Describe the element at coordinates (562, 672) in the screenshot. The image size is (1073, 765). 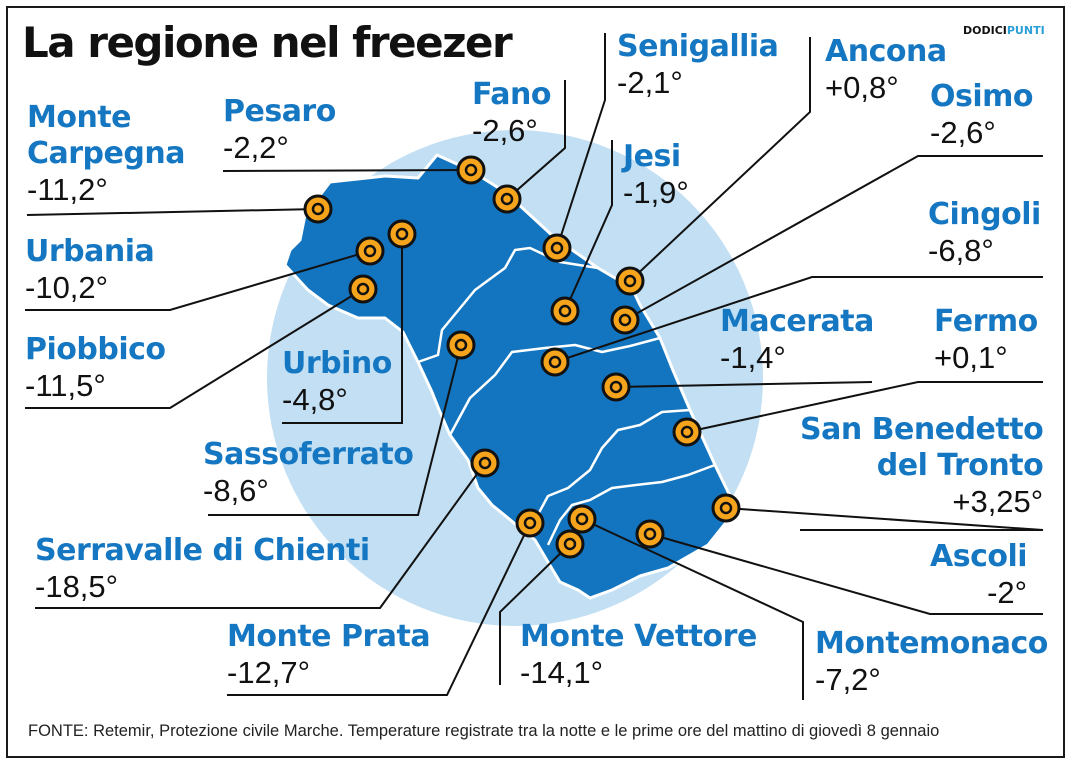
I see `location-temperature: -14,1°` at that location.